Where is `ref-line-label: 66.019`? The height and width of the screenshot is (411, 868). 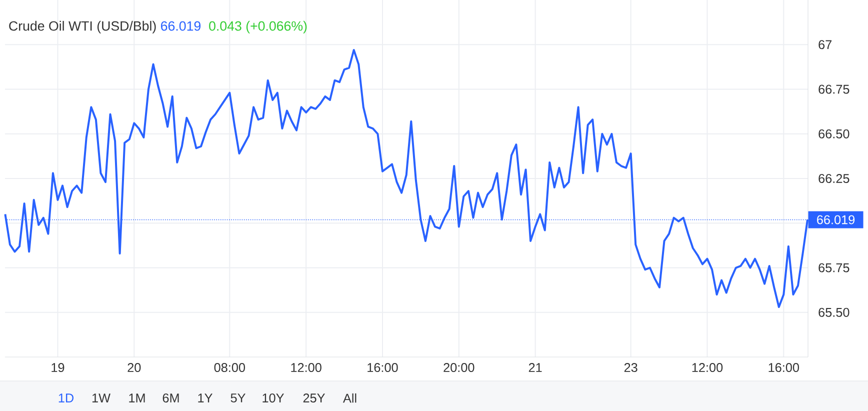
ref-line-label: 66.019 is located at coordinates (836, 219).